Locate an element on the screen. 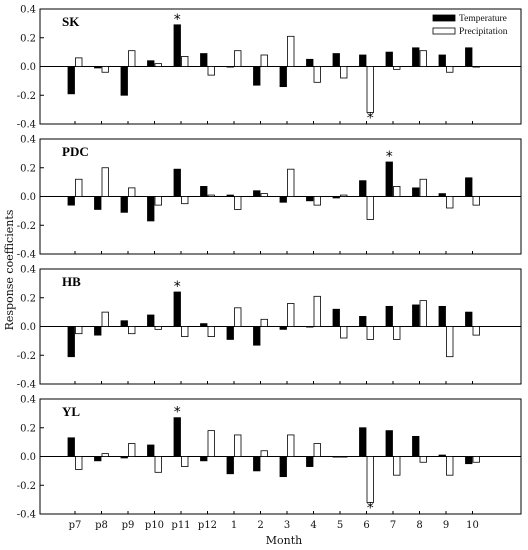  x-tick-label: p9 is located at coordinates (128, 525).